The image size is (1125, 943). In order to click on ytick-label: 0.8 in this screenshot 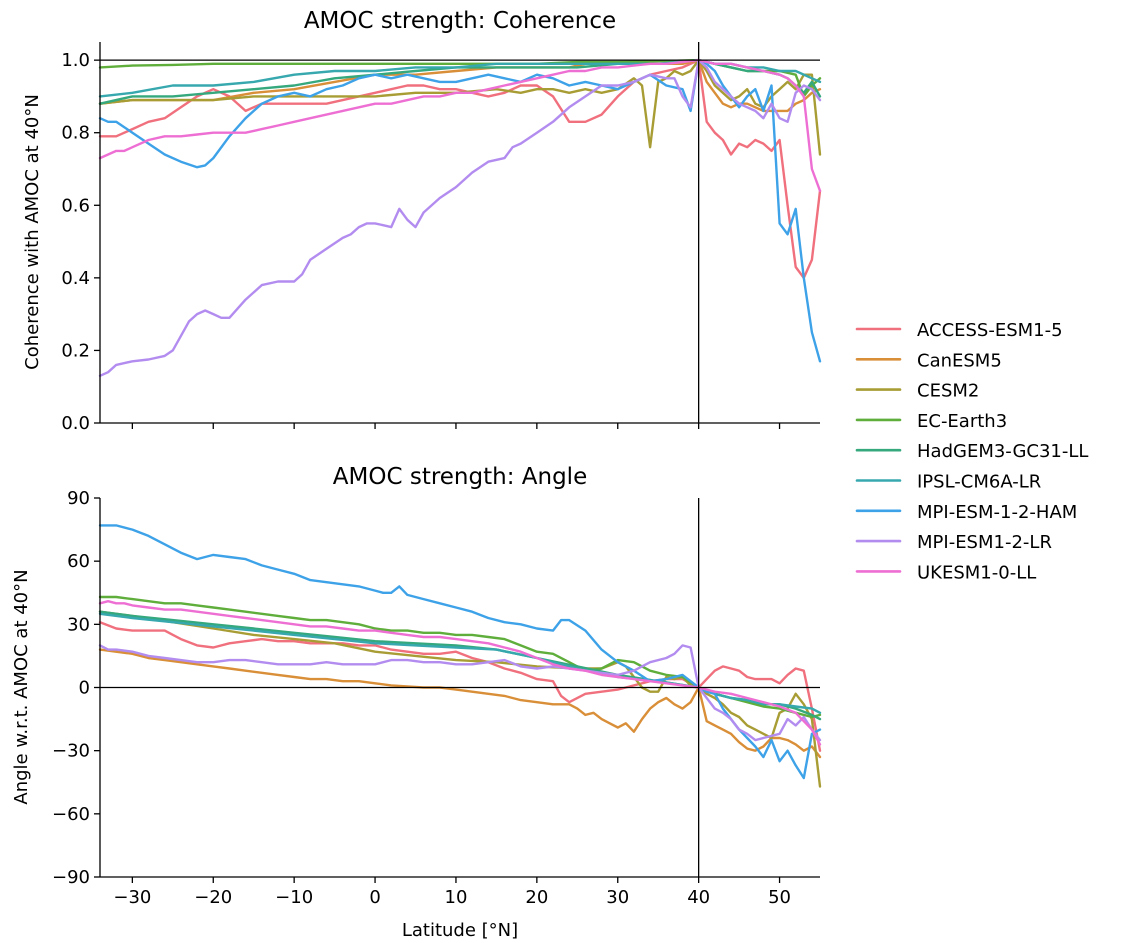, I will do `click(75, 133)`.